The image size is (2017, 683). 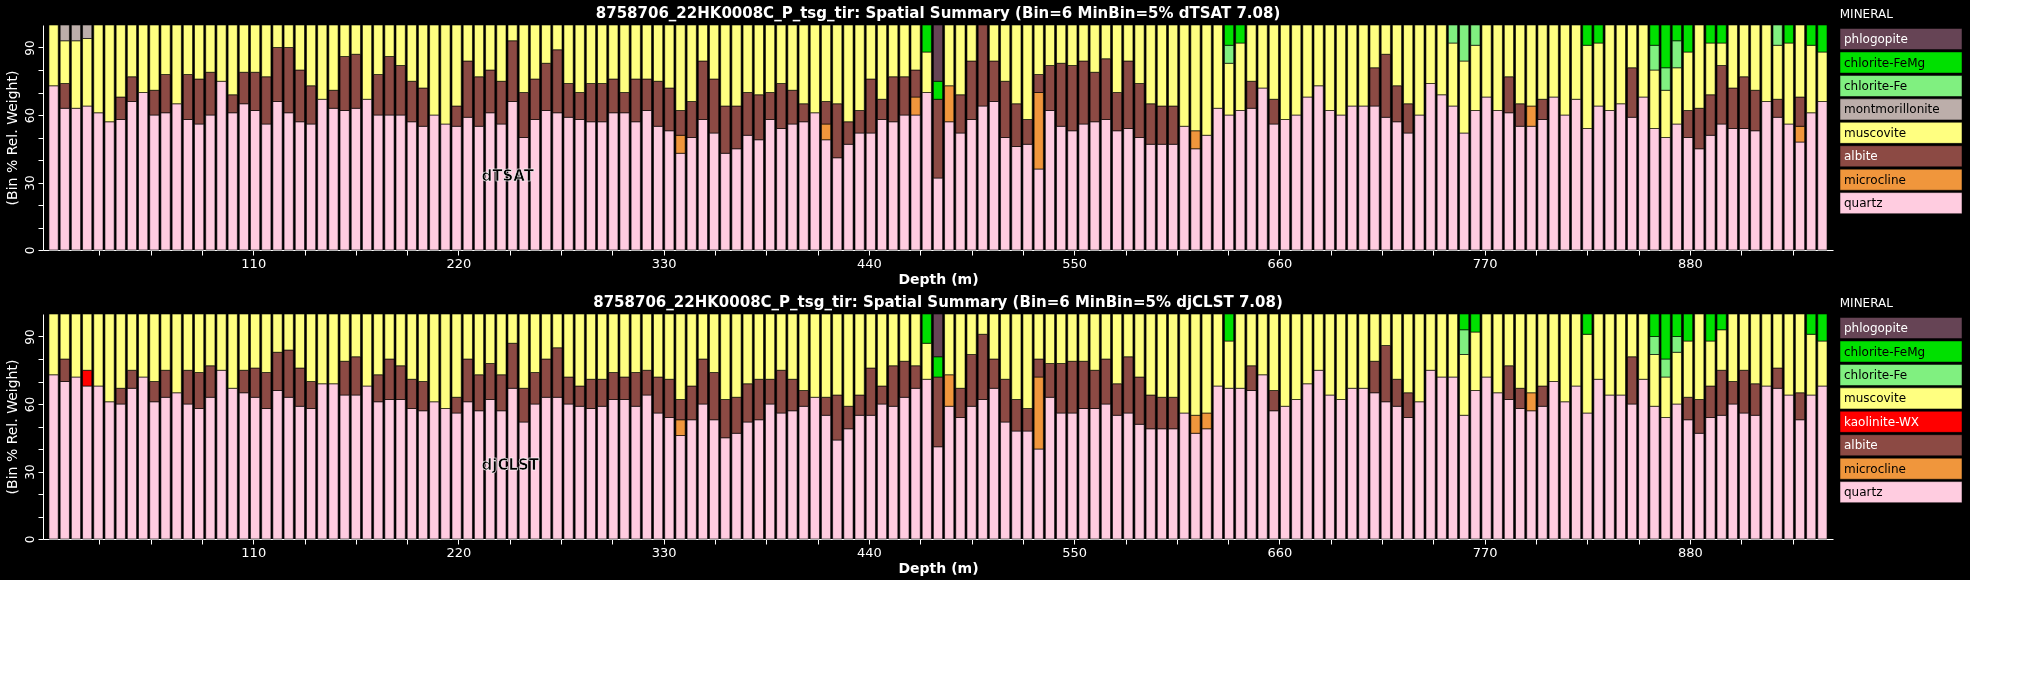 What do you see at coordinates (938, 12) in the screenshot?
I see `chart-title: 8758706_22HK0008C_P_tsg_tir: Spatial Summary (Bin=6 MinBin=5% dTSAT 7.08)` at bounding box center [938, 12].